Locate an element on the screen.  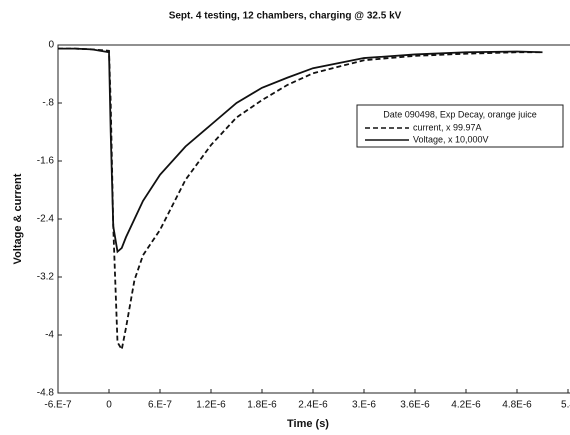
x-tick-label: 4.2E-6 is located at coordinates (466, 405).